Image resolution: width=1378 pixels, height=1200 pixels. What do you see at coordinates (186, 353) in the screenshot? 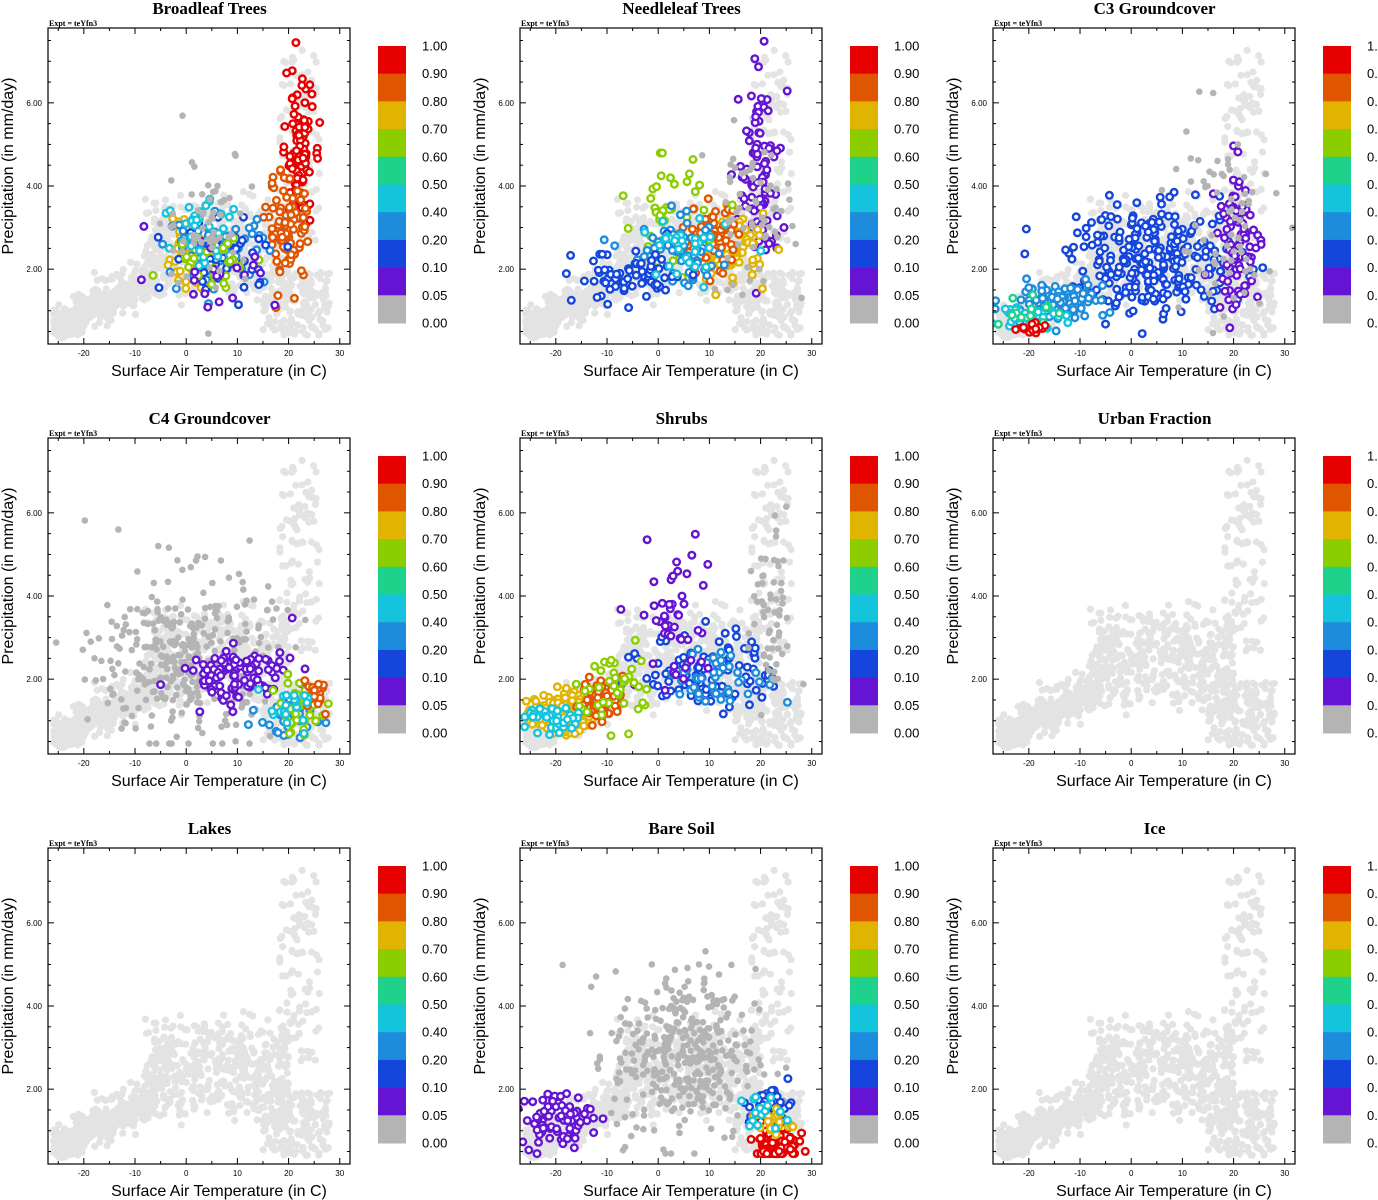
I see `x-tick-label: 0` at bounding box center [186, 353].